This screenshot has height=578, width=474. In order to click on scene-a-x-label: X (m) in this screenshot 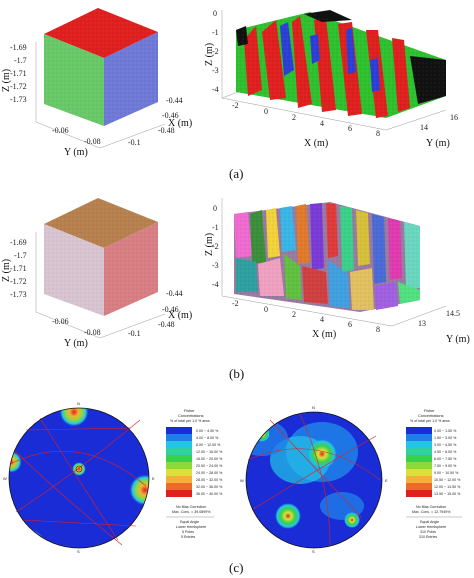, I will do `click(316, 143)`.